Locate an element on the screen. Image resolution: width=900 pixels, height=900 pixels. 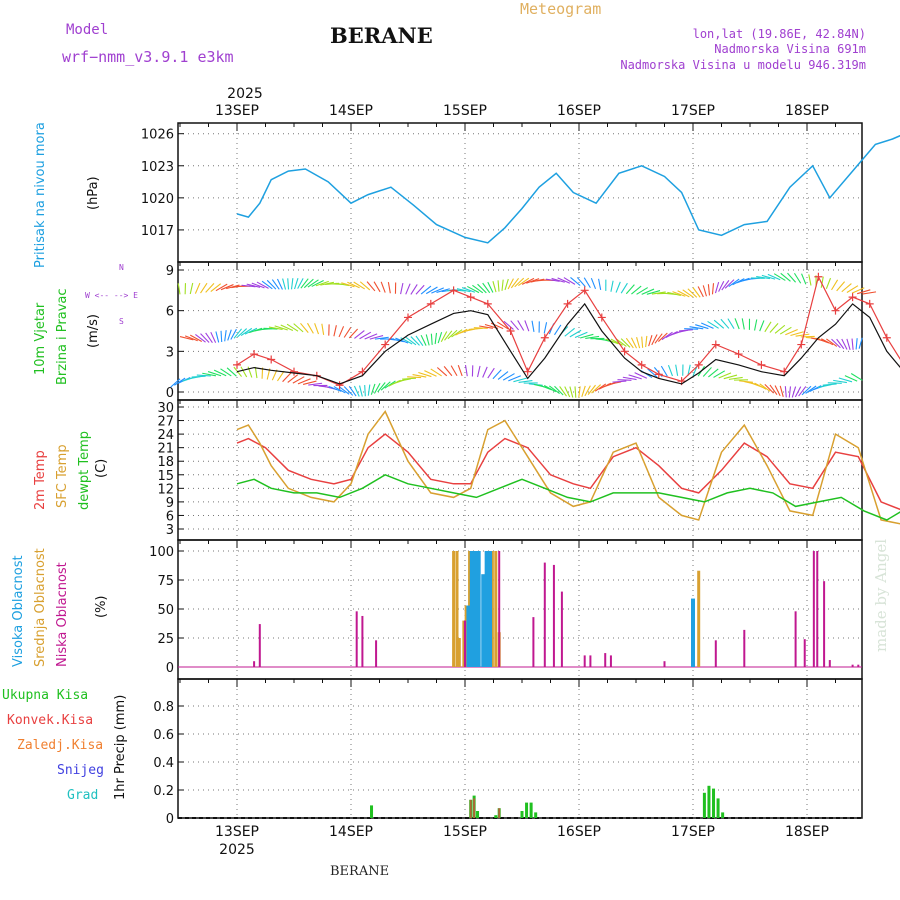
coords-text: lon,lat (19.86E, 42.84N) is located at coordinates (779, 34).